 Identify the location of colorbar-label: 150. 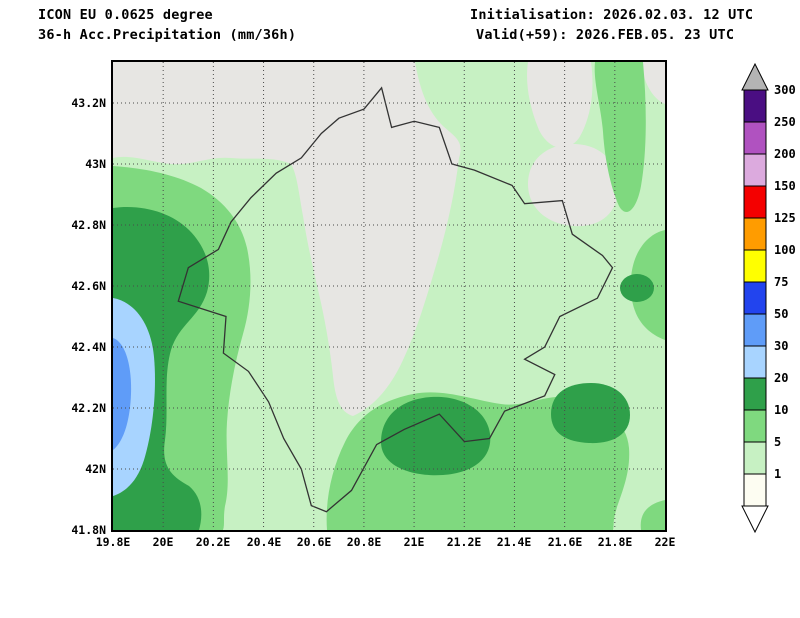
(785, 186).